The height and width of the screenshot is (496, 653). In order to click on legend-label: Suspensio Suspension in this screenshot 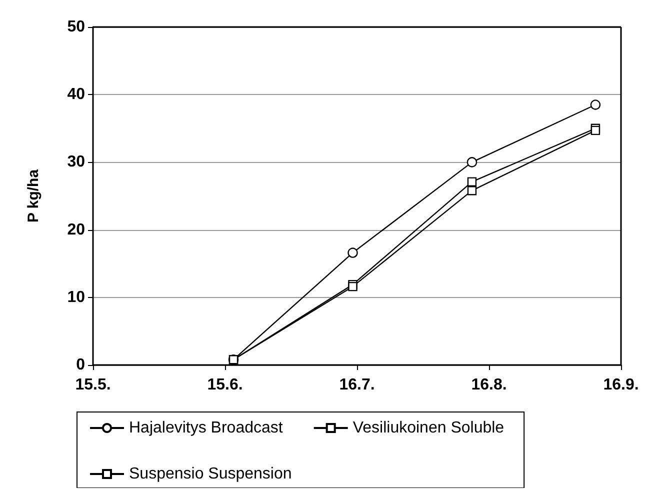, I will do `click(210, 474)`.